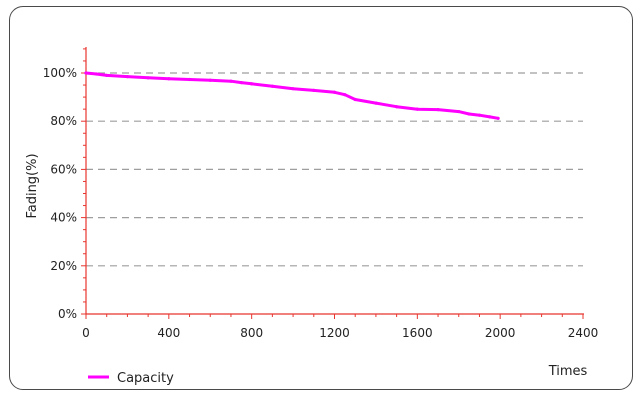 The height and width of the screenshot is (399, 642). What do you see at coordinates (63, 169) in the screenshot?
I see `y-tick-label-60: 60%` at bounding box center [63, 169].